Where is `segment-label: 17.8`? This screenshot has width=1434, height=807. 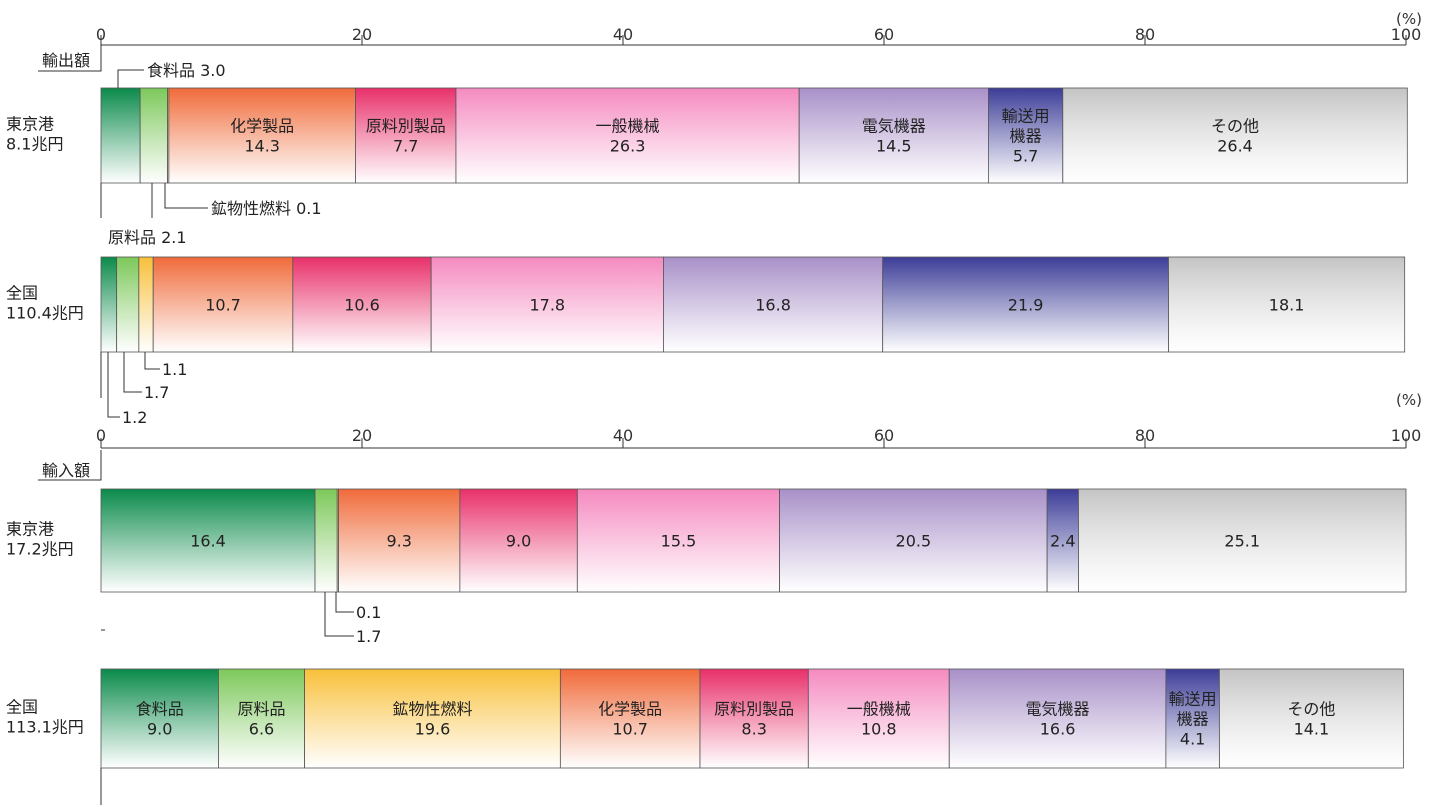
segment-label: 17.8 is located at coordinates (547, 305).